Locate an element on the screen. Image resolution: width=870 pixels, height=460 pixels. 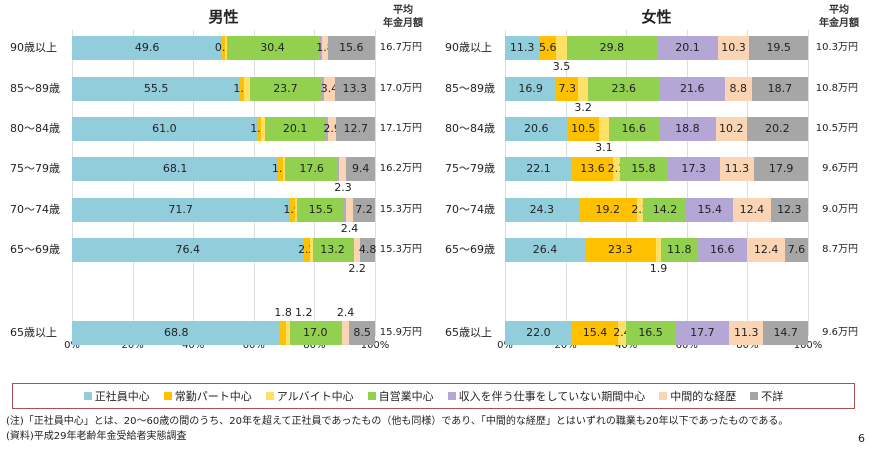
bar-segment: 16.6 is located at coordinates (633, 129).